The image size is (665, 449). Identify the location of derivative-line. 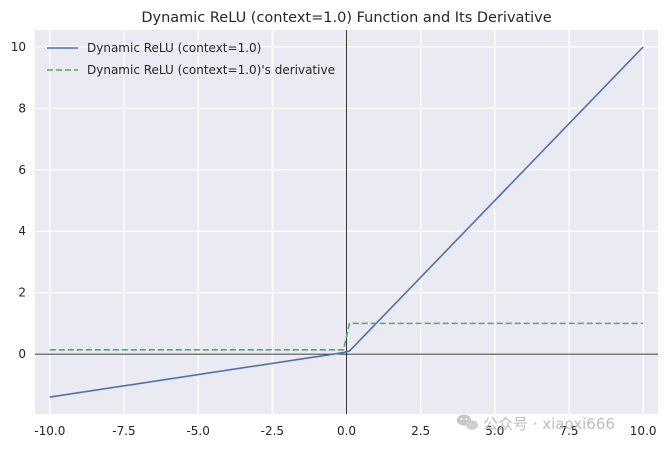
(346, 336).